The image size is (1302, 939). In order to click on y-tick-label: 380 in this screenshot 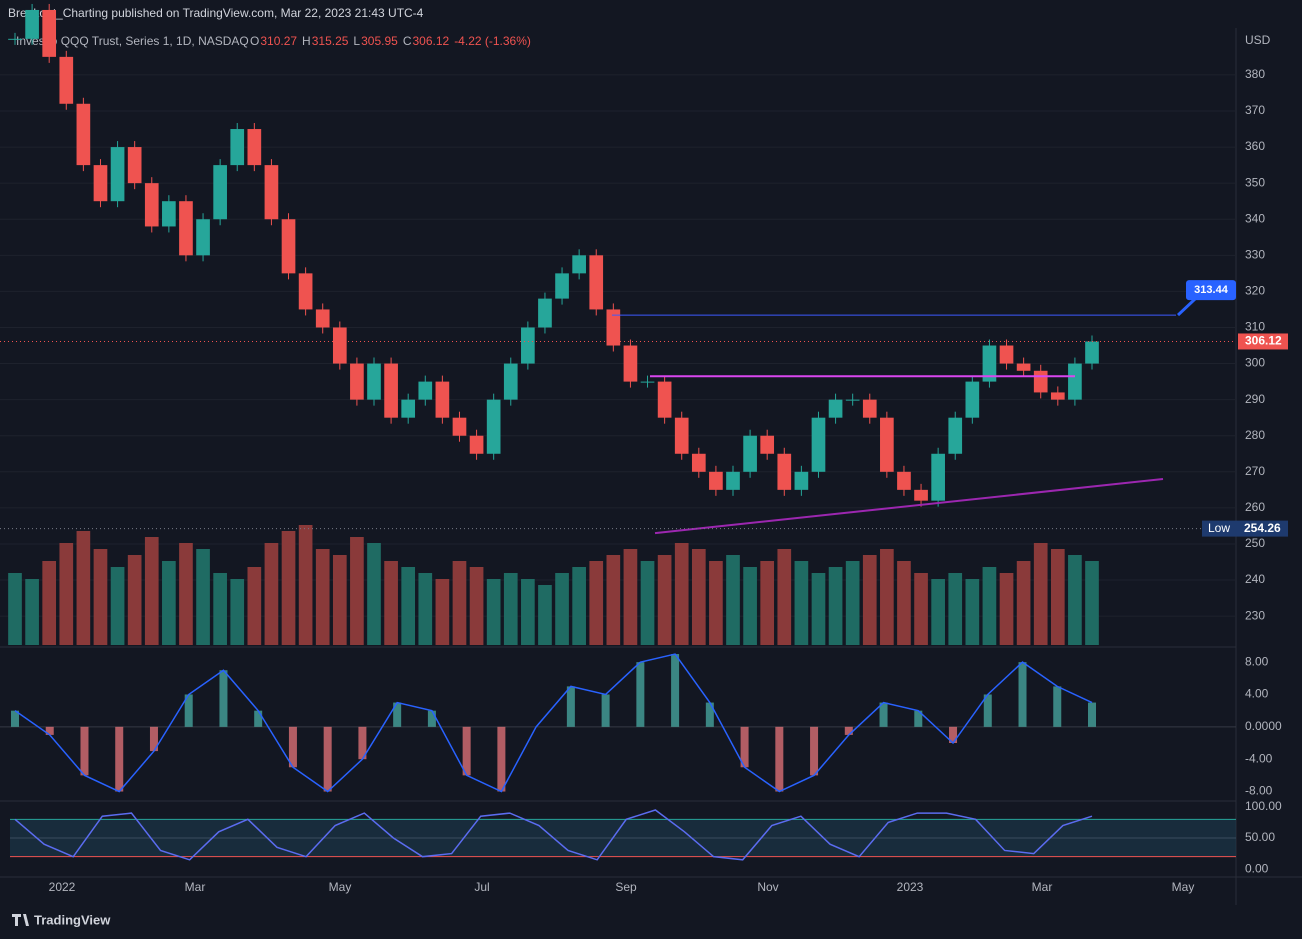, I will do `click(1255, 74)`.